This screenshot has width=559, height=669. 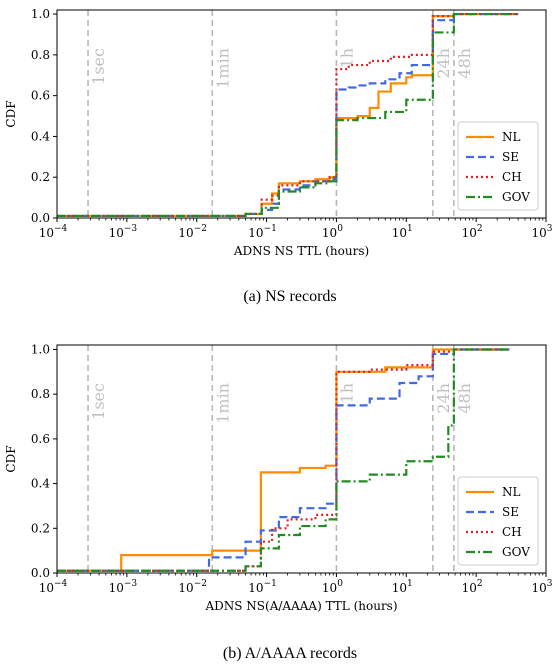 I want to click on figure-caption: (a) NS records, so click(x=289, y=296).